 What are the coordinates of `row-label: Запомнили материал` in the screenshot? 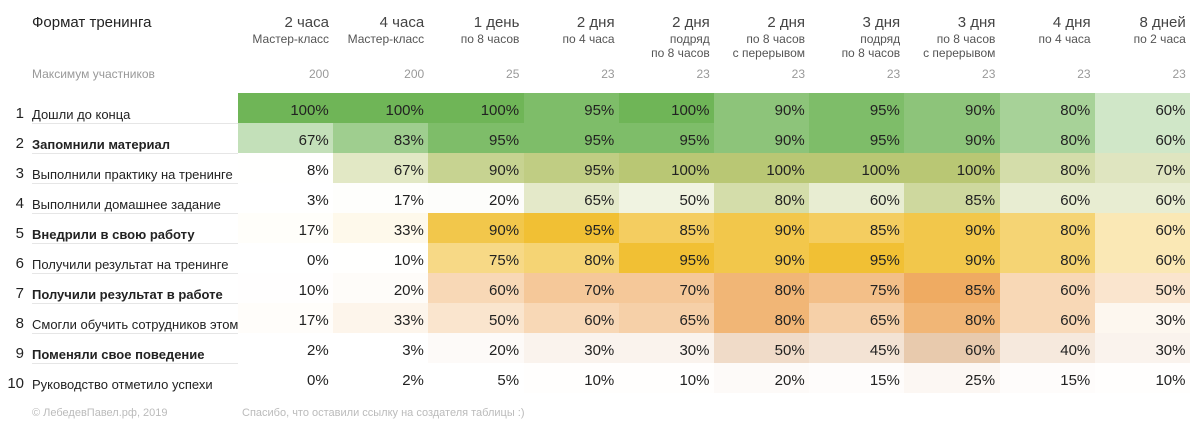 It's located at (101, 144).